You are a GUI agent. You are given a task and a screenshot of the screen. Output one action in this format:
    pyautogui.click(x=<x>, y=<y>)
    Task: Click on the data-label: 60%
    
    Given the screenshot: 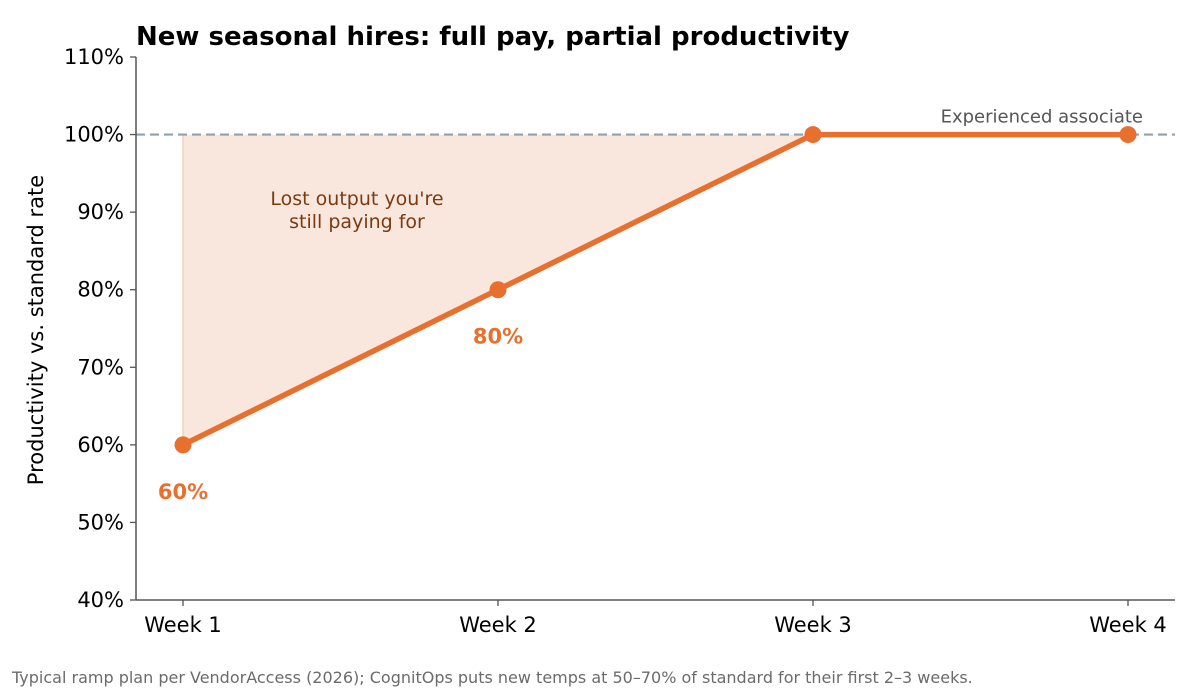 What is the action you would take?
    pyautogui.click(x=183, y=492)
    